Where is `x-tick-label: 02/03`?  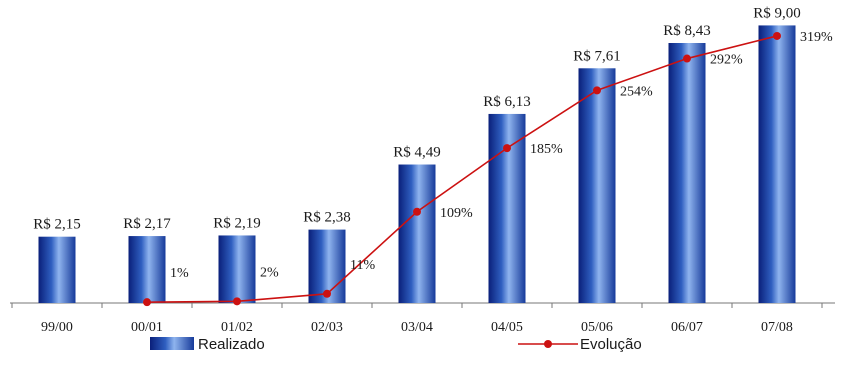
x-tick-label: 02/03 is located at coordinates (327, 327).